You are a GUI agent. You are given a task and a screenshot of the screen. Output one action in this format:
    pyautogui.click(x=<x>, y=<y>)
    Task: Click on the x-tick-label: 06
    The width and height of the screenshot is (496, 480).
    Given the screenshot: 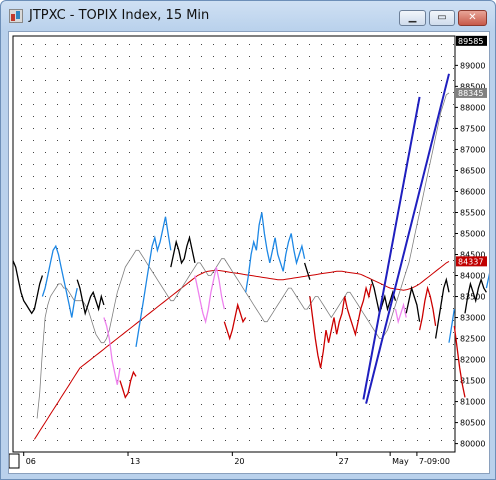 What is the action you would take?
    pyautogui.click(x=31, y=461)
    